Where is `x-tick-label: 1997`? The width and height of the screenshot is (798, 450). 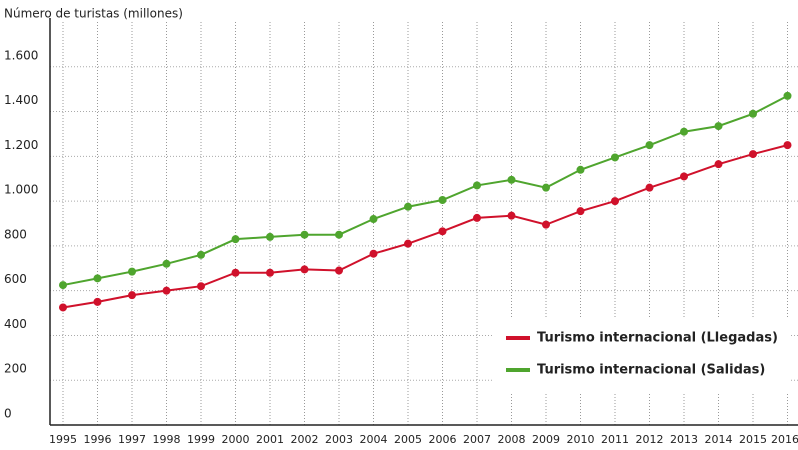
x-tick-label: 1997 is located at coordinates (132, 439).